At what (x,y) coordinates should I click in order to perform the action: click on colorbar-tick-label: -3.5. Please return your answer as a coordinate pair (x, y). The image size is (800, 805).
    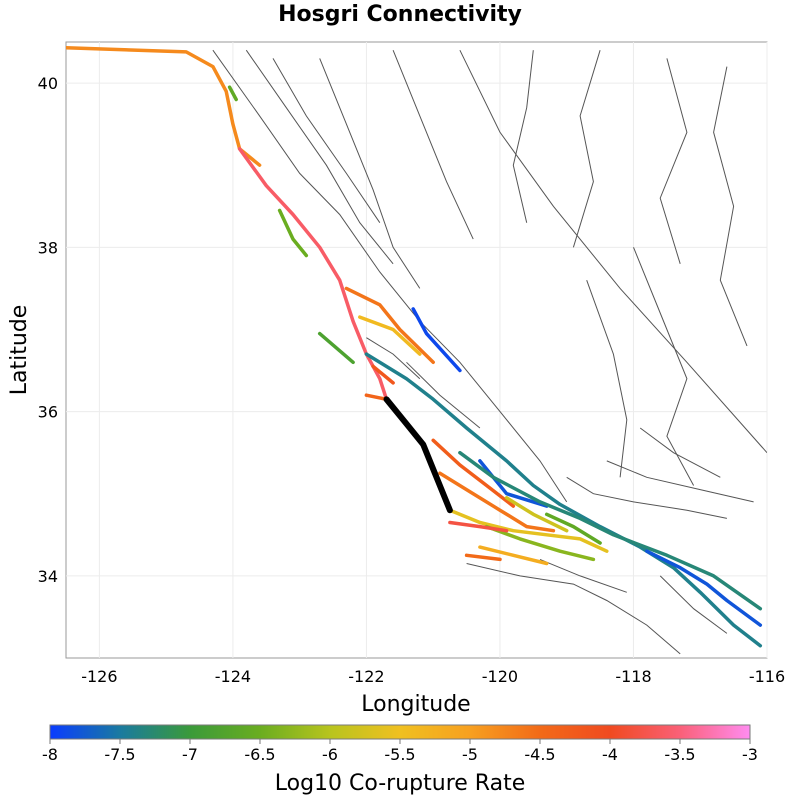
    Looking at the image, I should click on (679, 754).